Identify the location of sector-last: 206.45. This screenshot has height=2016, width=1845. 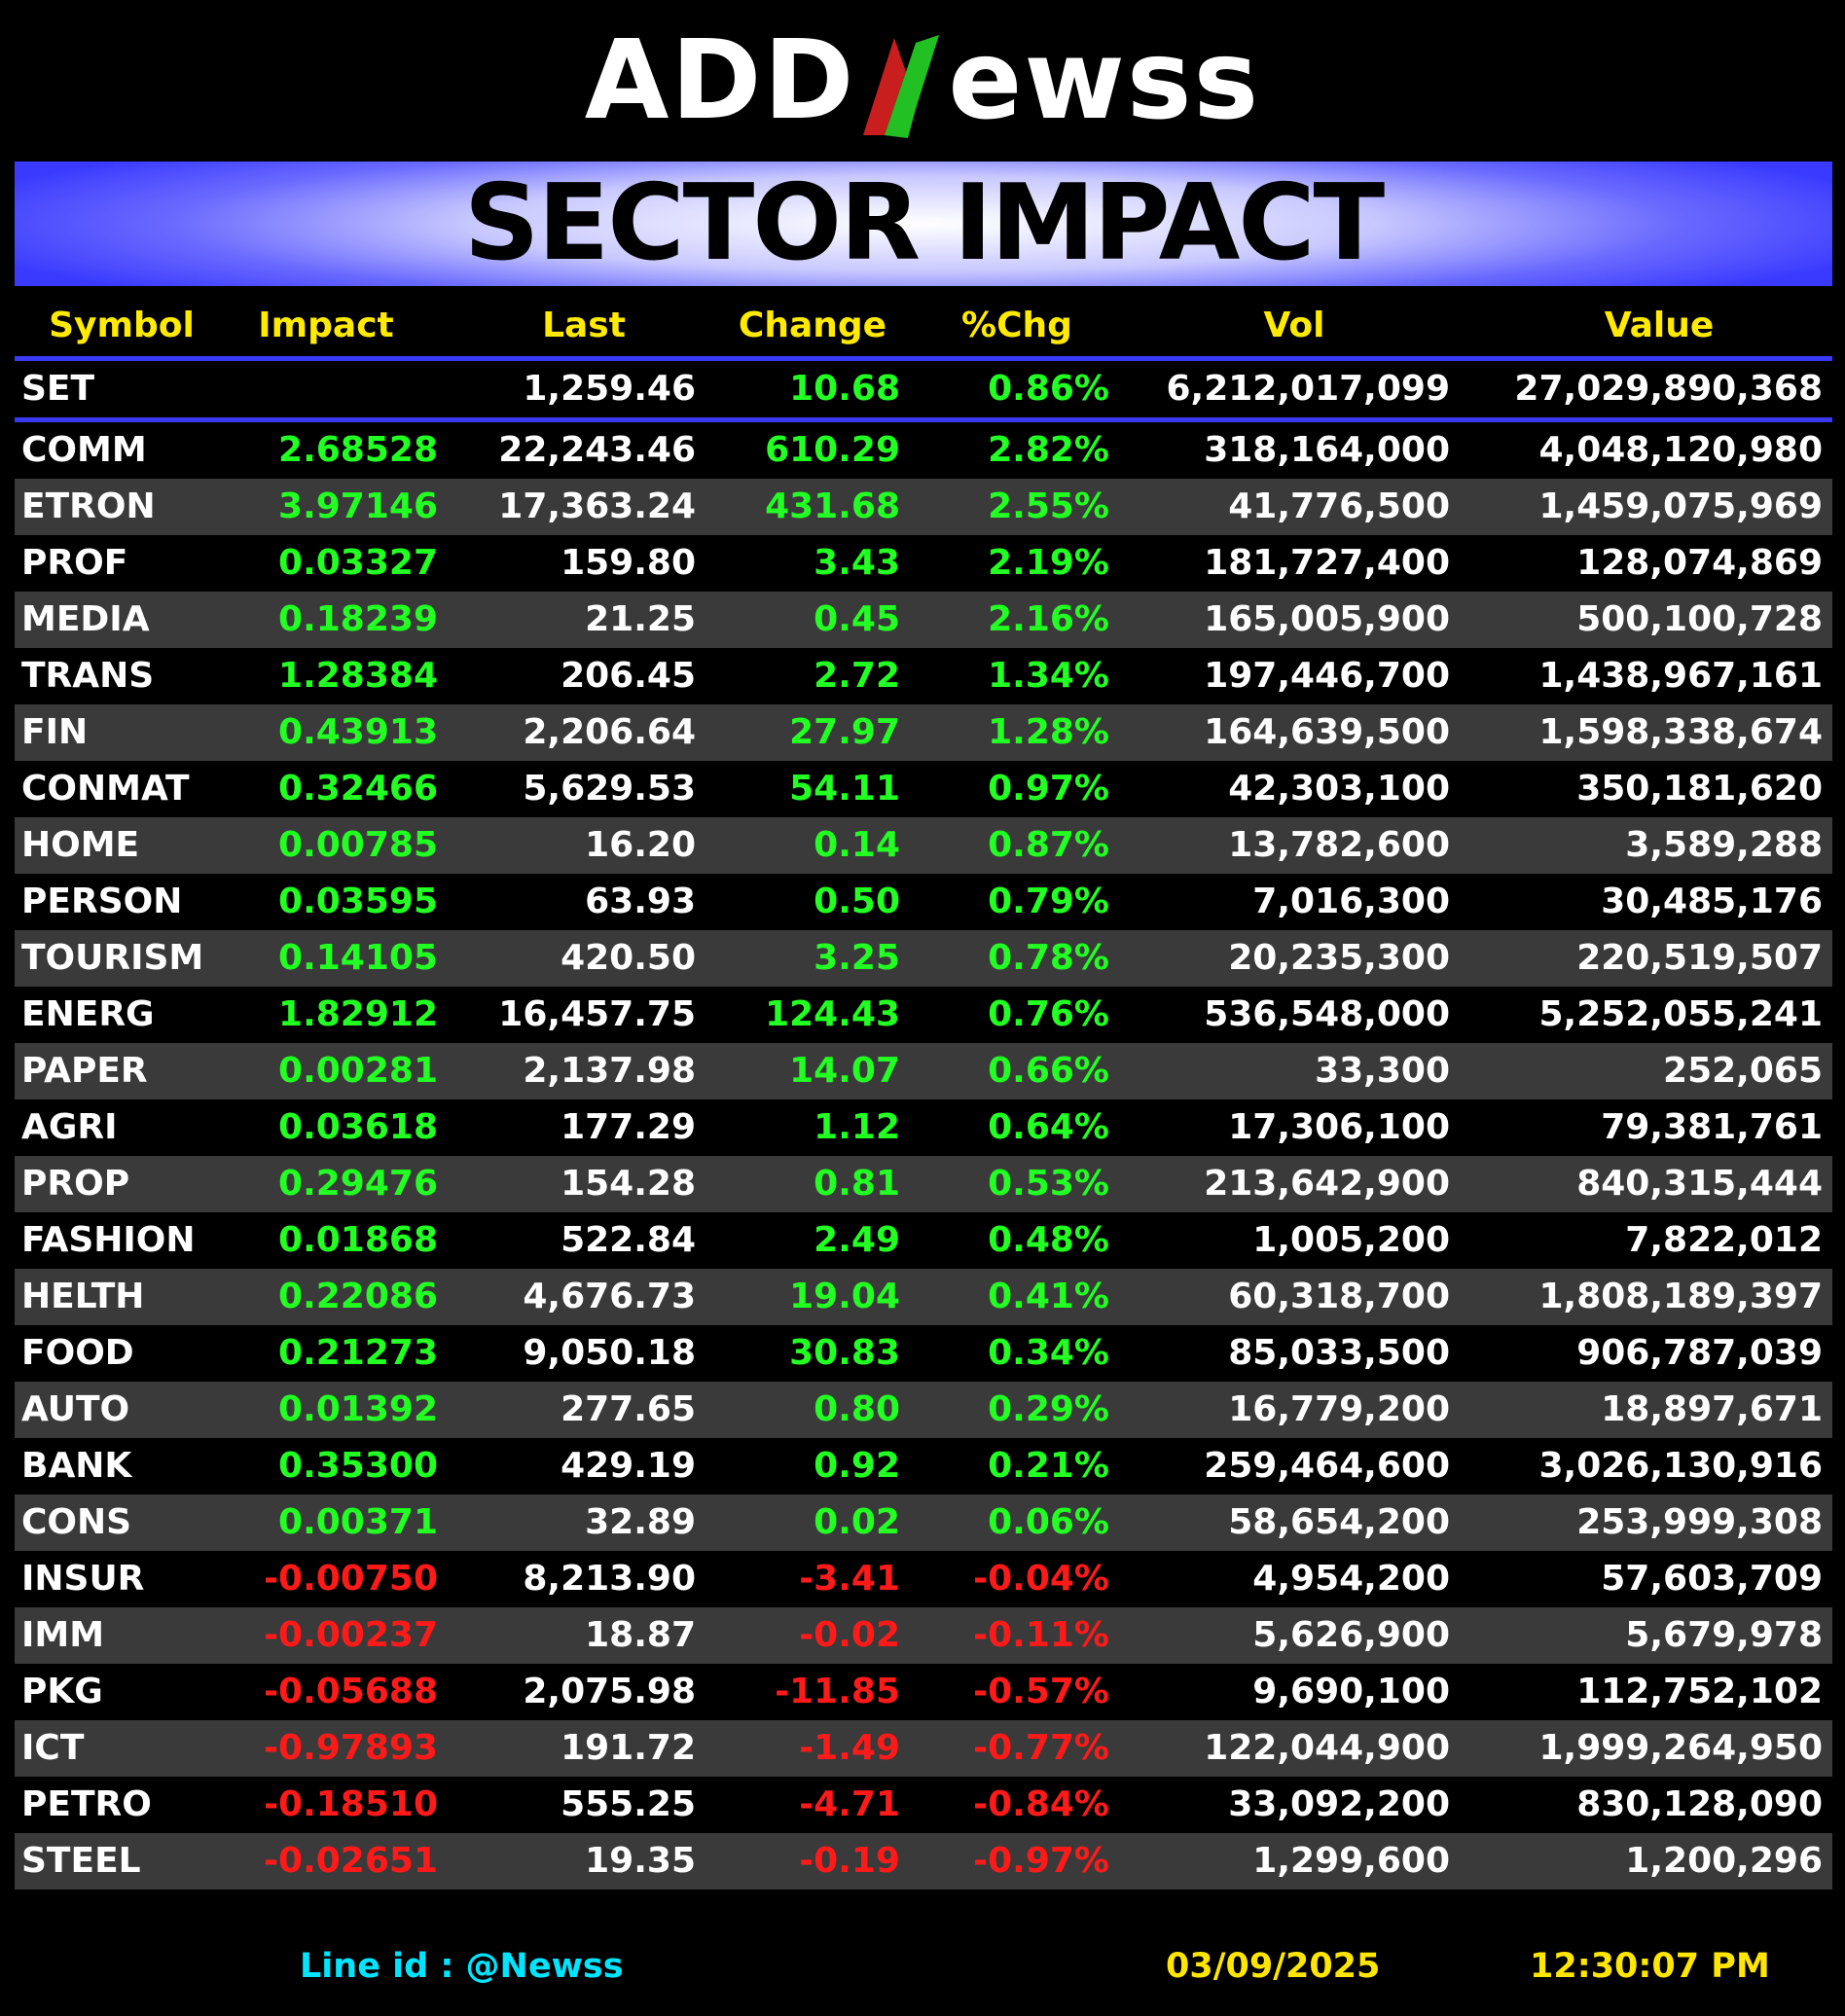
(628, 676).